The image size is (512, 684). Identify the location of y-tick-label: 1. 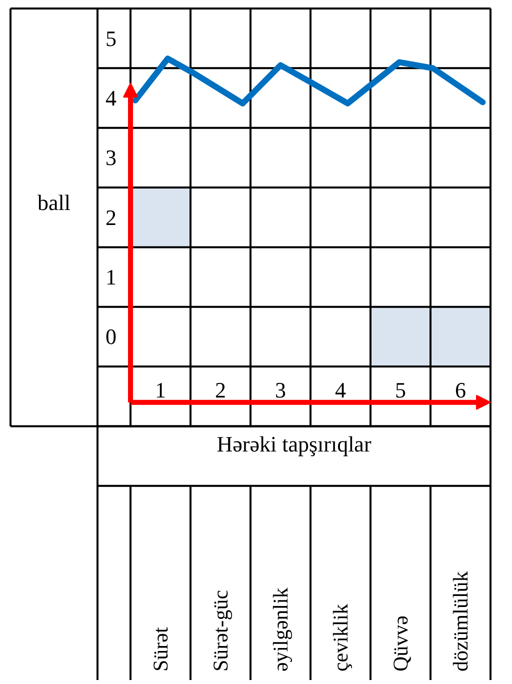
(111, 277).